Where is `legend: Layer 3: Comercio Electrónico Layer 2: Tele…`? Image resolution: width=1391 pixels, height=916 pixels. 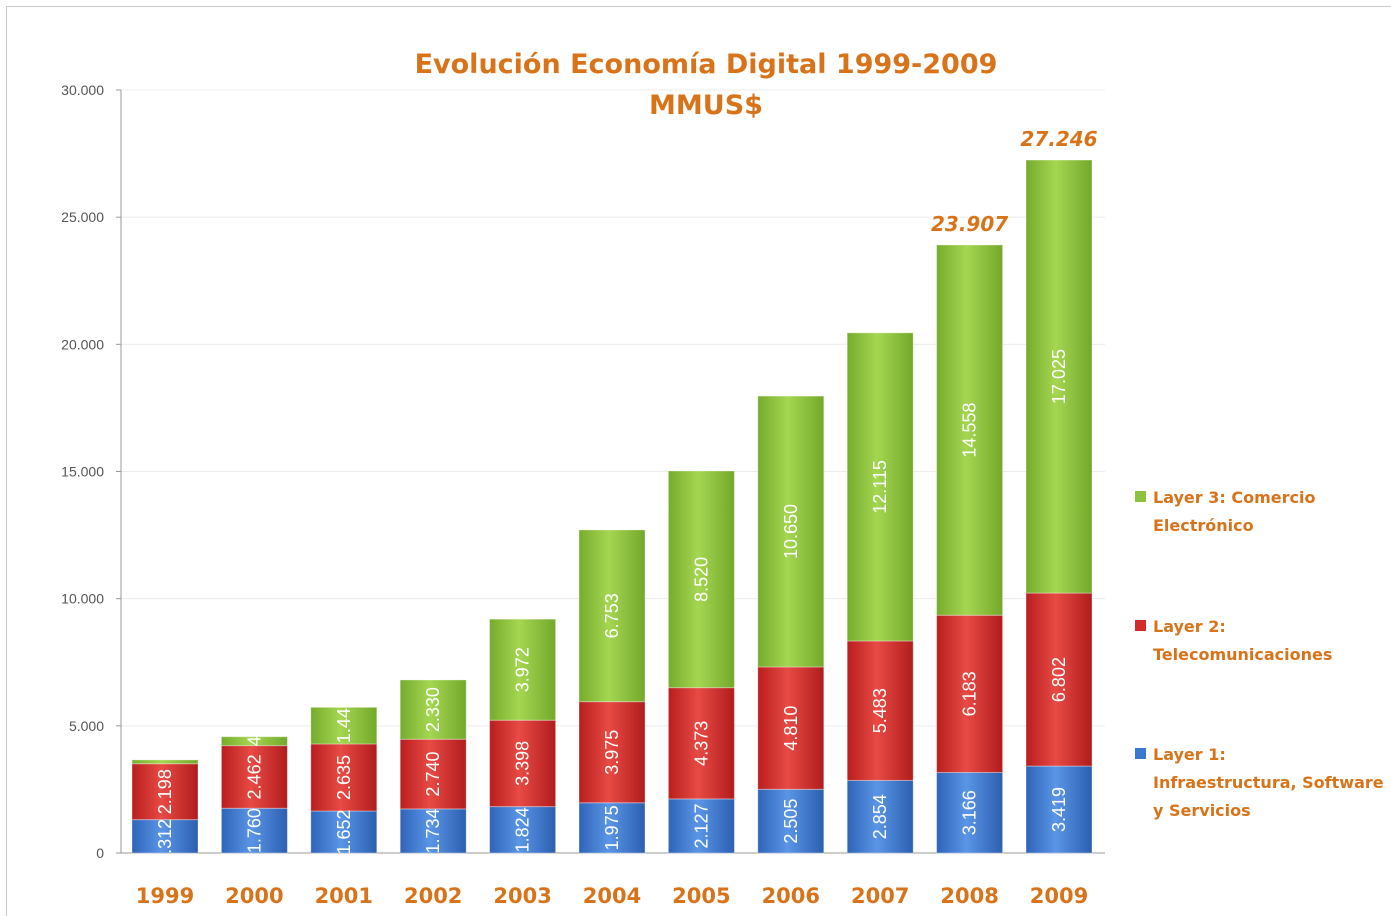 legend: Layer 3: Comercio Electrónico Layer 2: Tele… is located at coordinates (1259, 654).